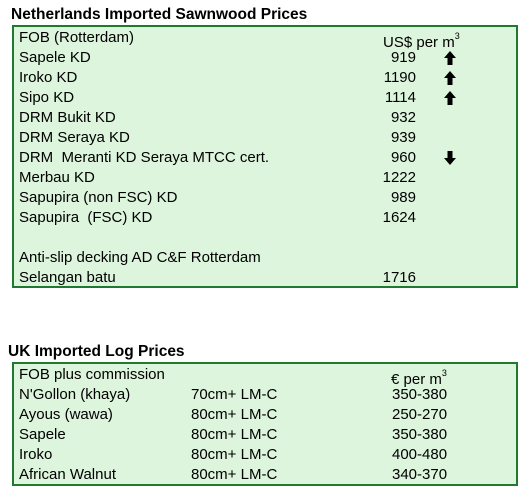 The image size is (530, 495). I want to click on price-value: 932, so click(403, 117).